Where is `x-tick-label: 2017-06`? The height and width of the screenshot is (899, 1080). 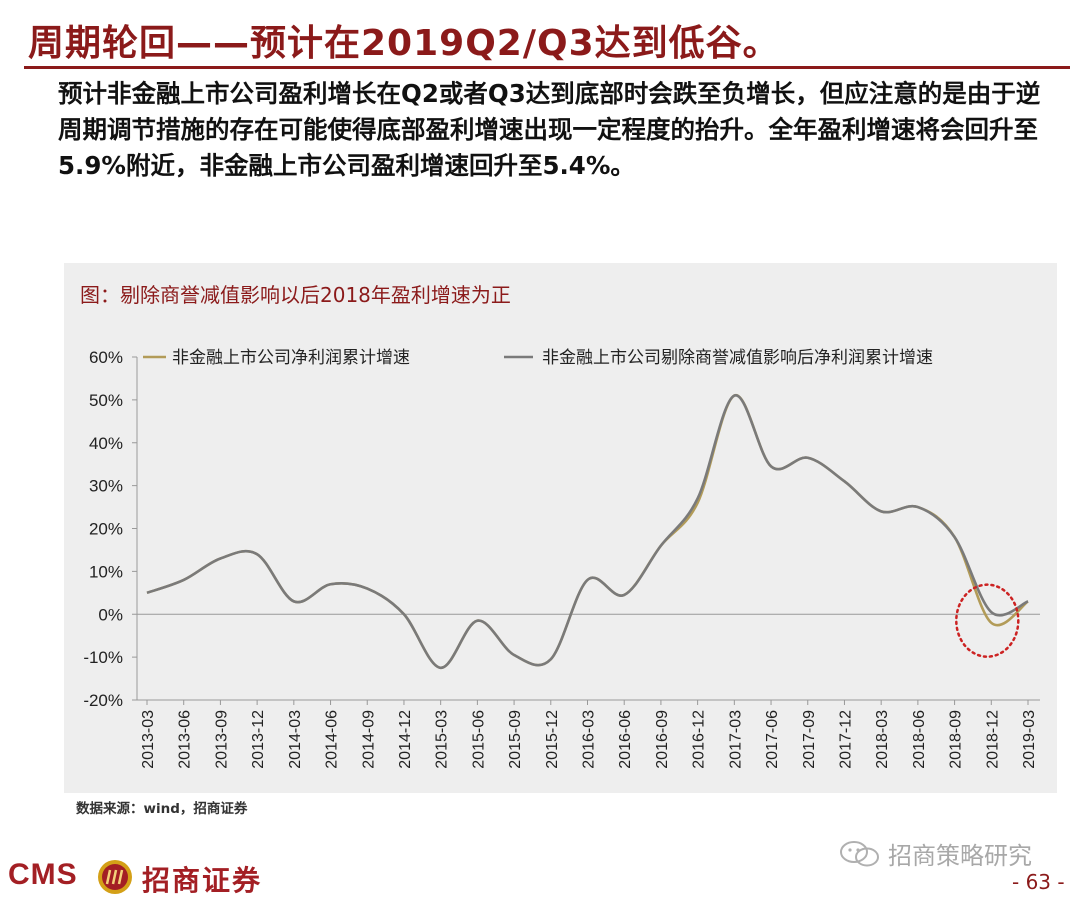 x-tick-label: 2017-06 is located at coordinates (772, 739).